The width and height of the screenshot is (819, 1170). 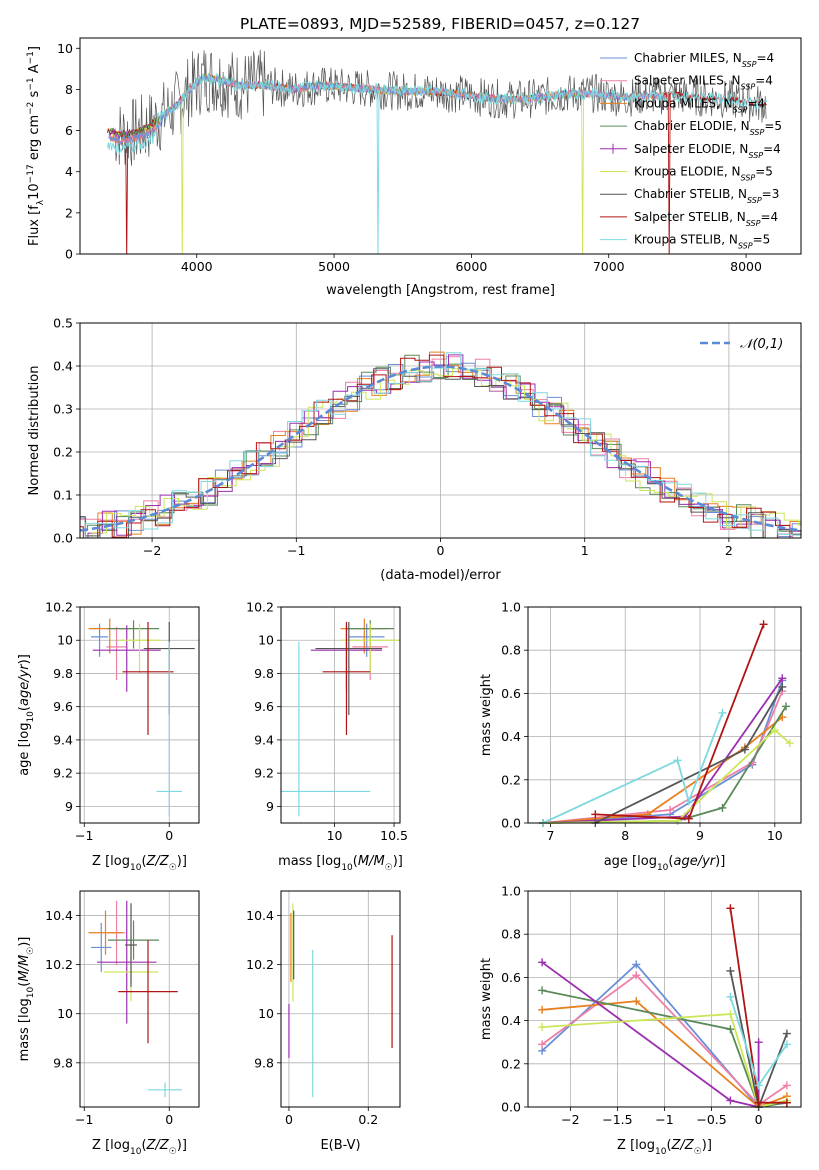 What do you see at coordinates (706, 219) in the screenshot?
I see `legend-label: Salpeter STELIB, NSSP=4` at bounding box center [706, 219].